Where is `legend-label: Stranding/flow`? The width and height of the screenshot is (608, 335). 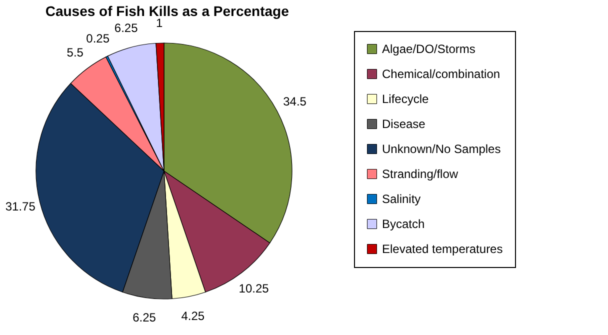 legend-label: Stranding/flow is located at coordinates (420, 174).